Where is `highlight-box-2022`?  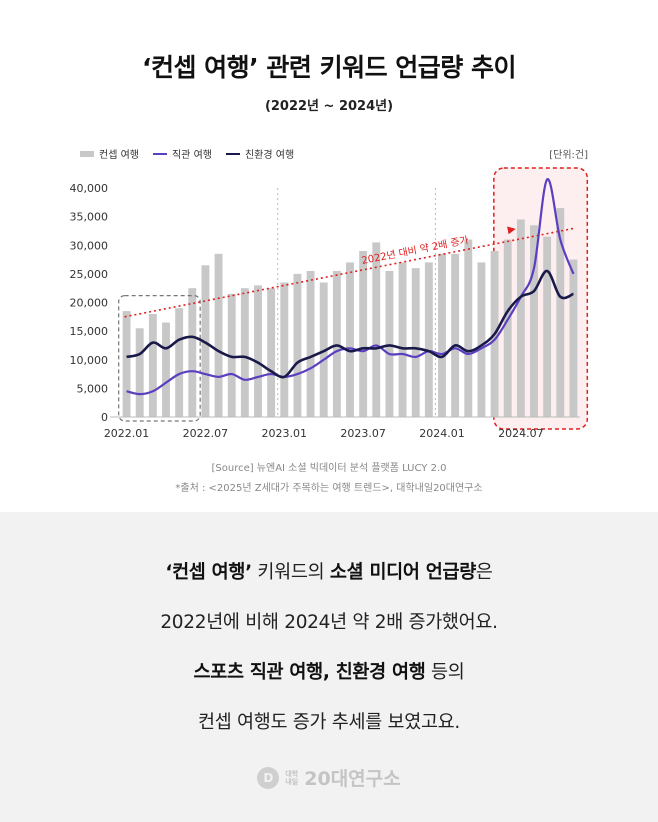
highlight-box-2022 is located at coordinates (159, 358).